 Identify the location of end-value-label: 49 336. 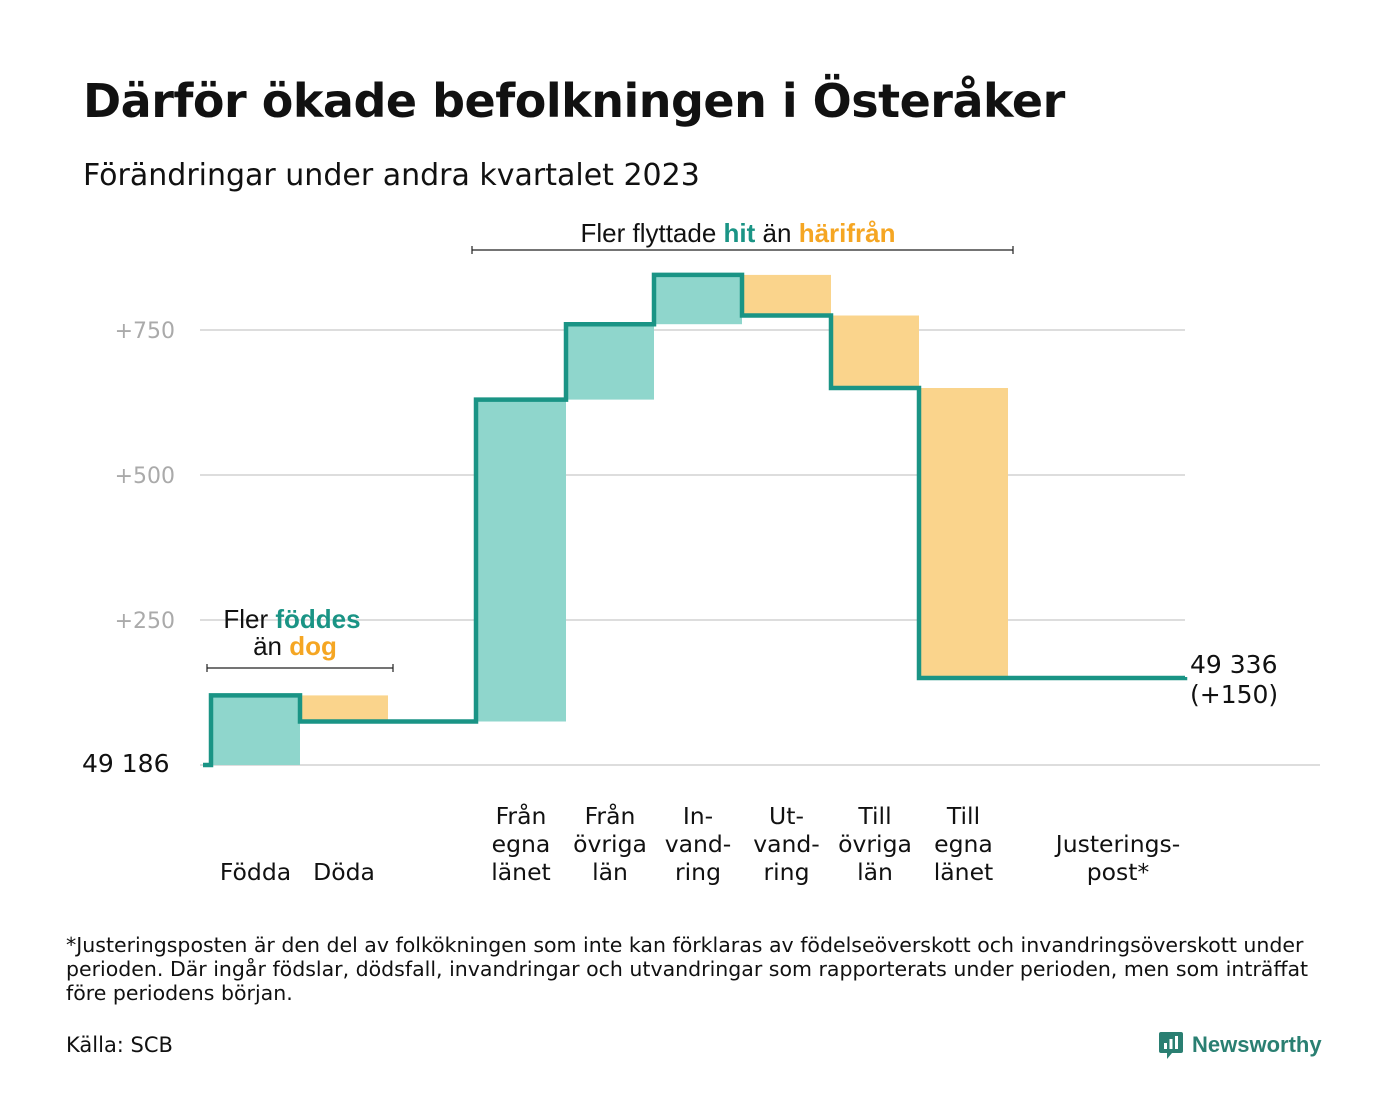
(1233, 664).